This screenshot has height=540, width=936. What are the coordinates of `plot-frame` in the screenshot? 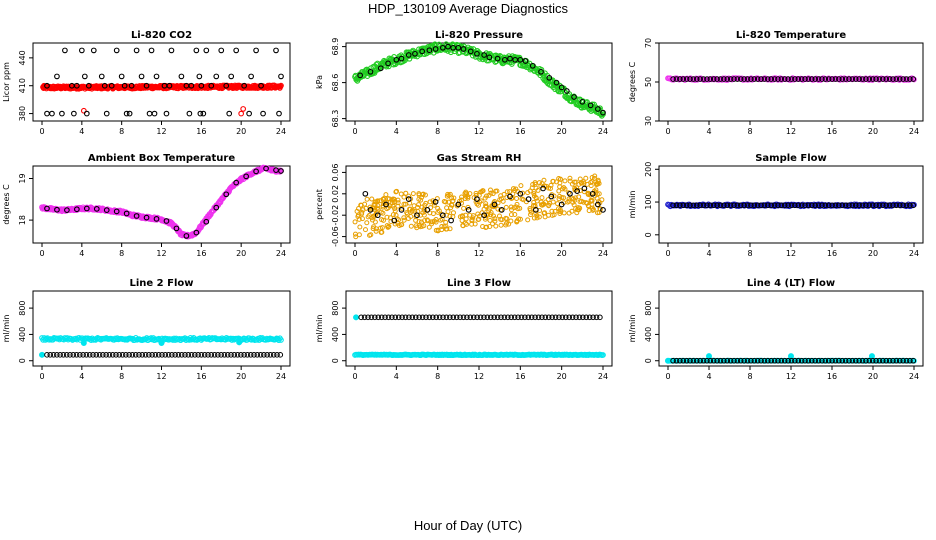 It's located at (161, 82).